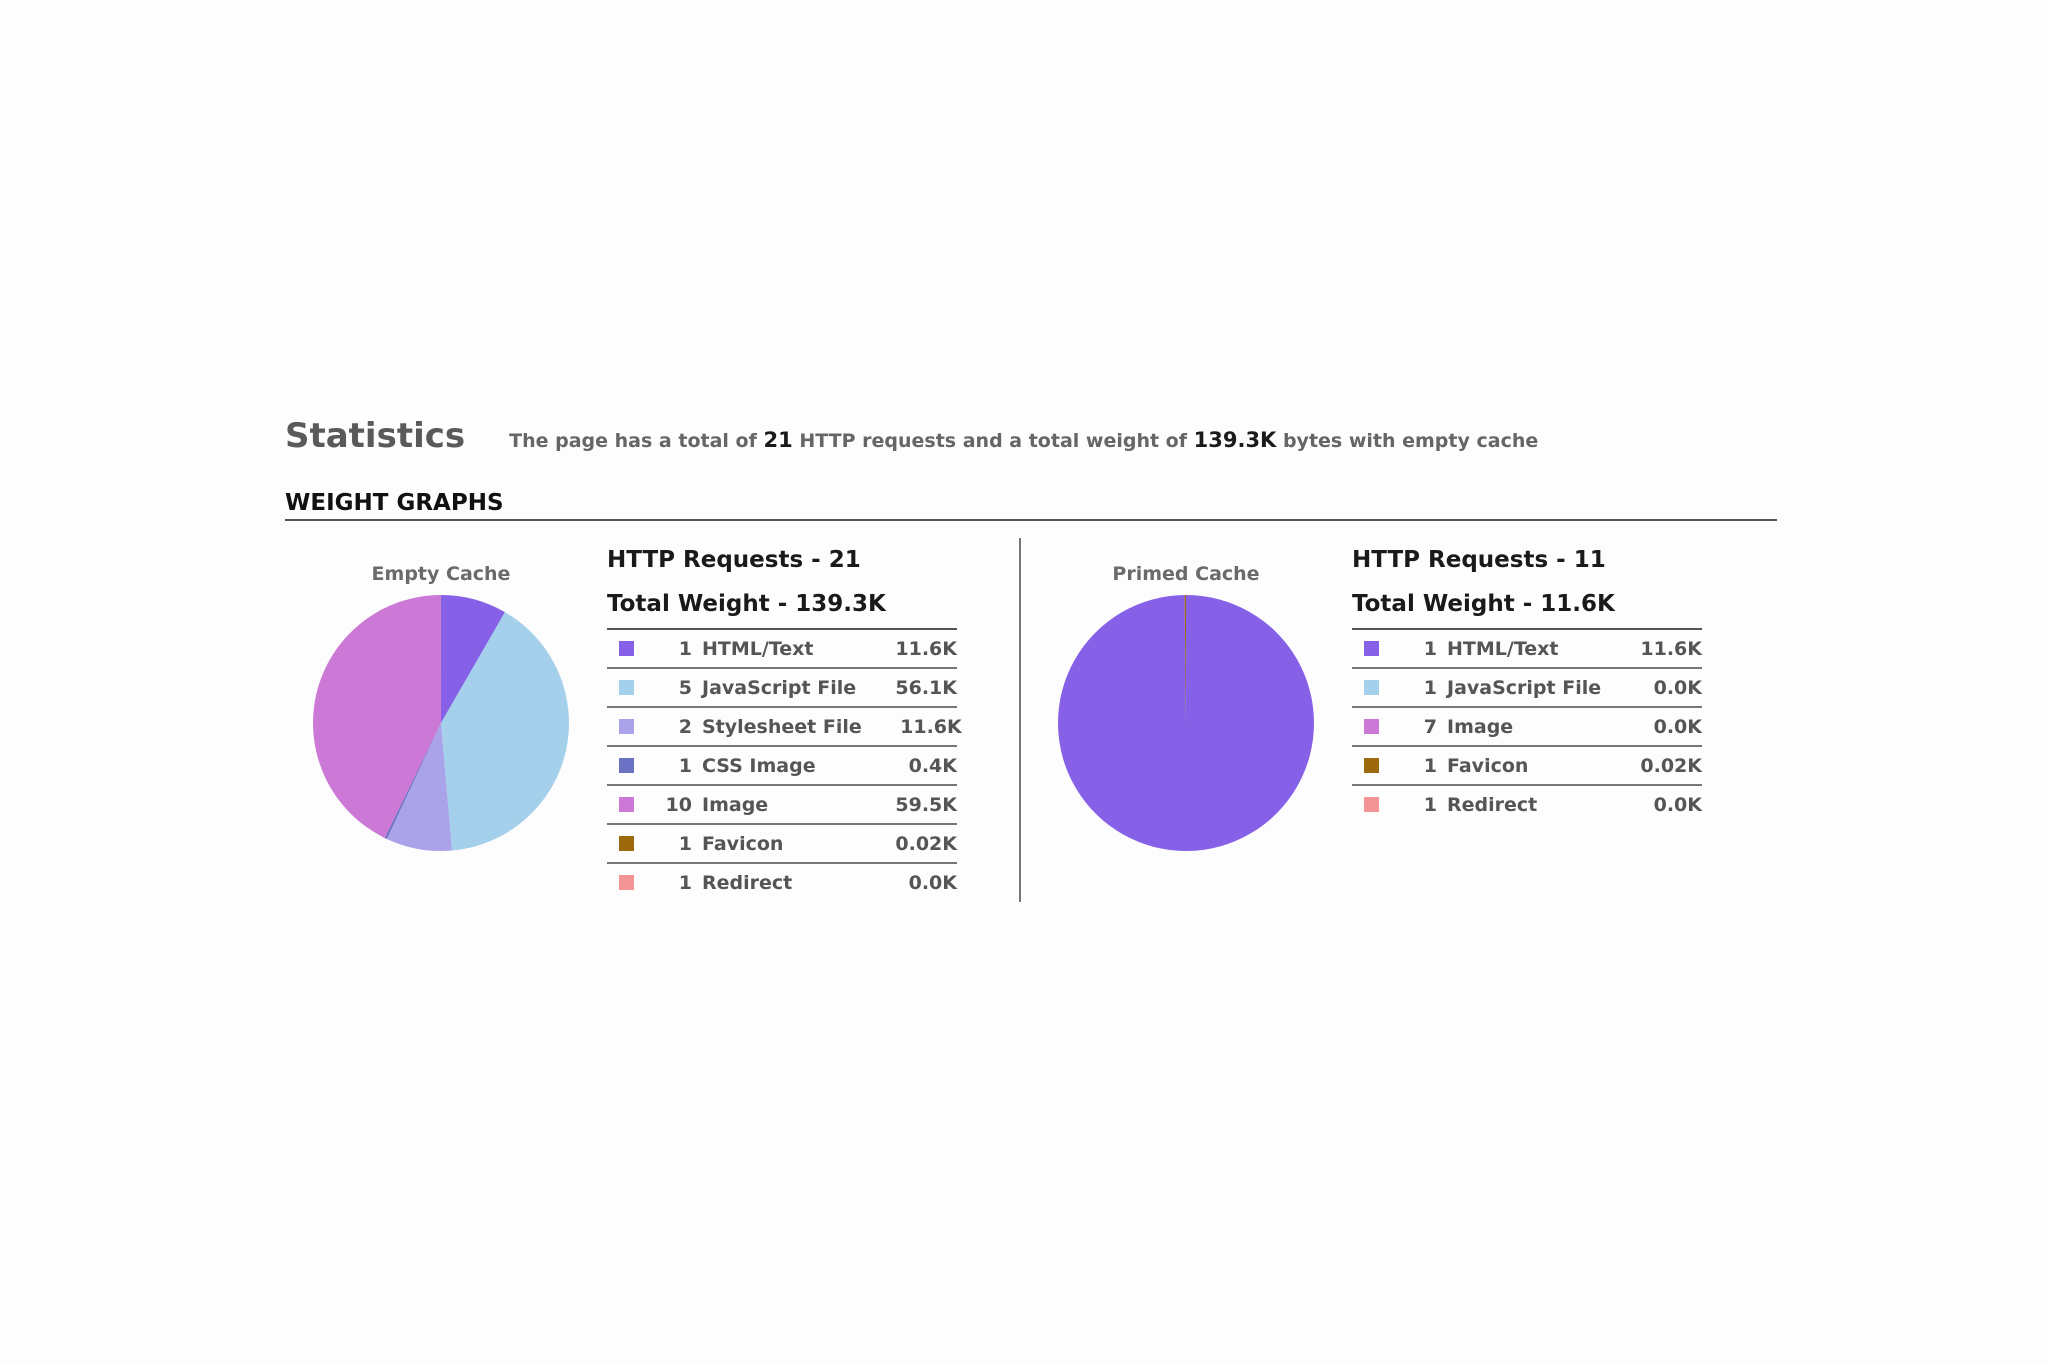 This screenshot has width=2048, height=1365. I want to click on pie-slice-html-text, so click(473, 659).